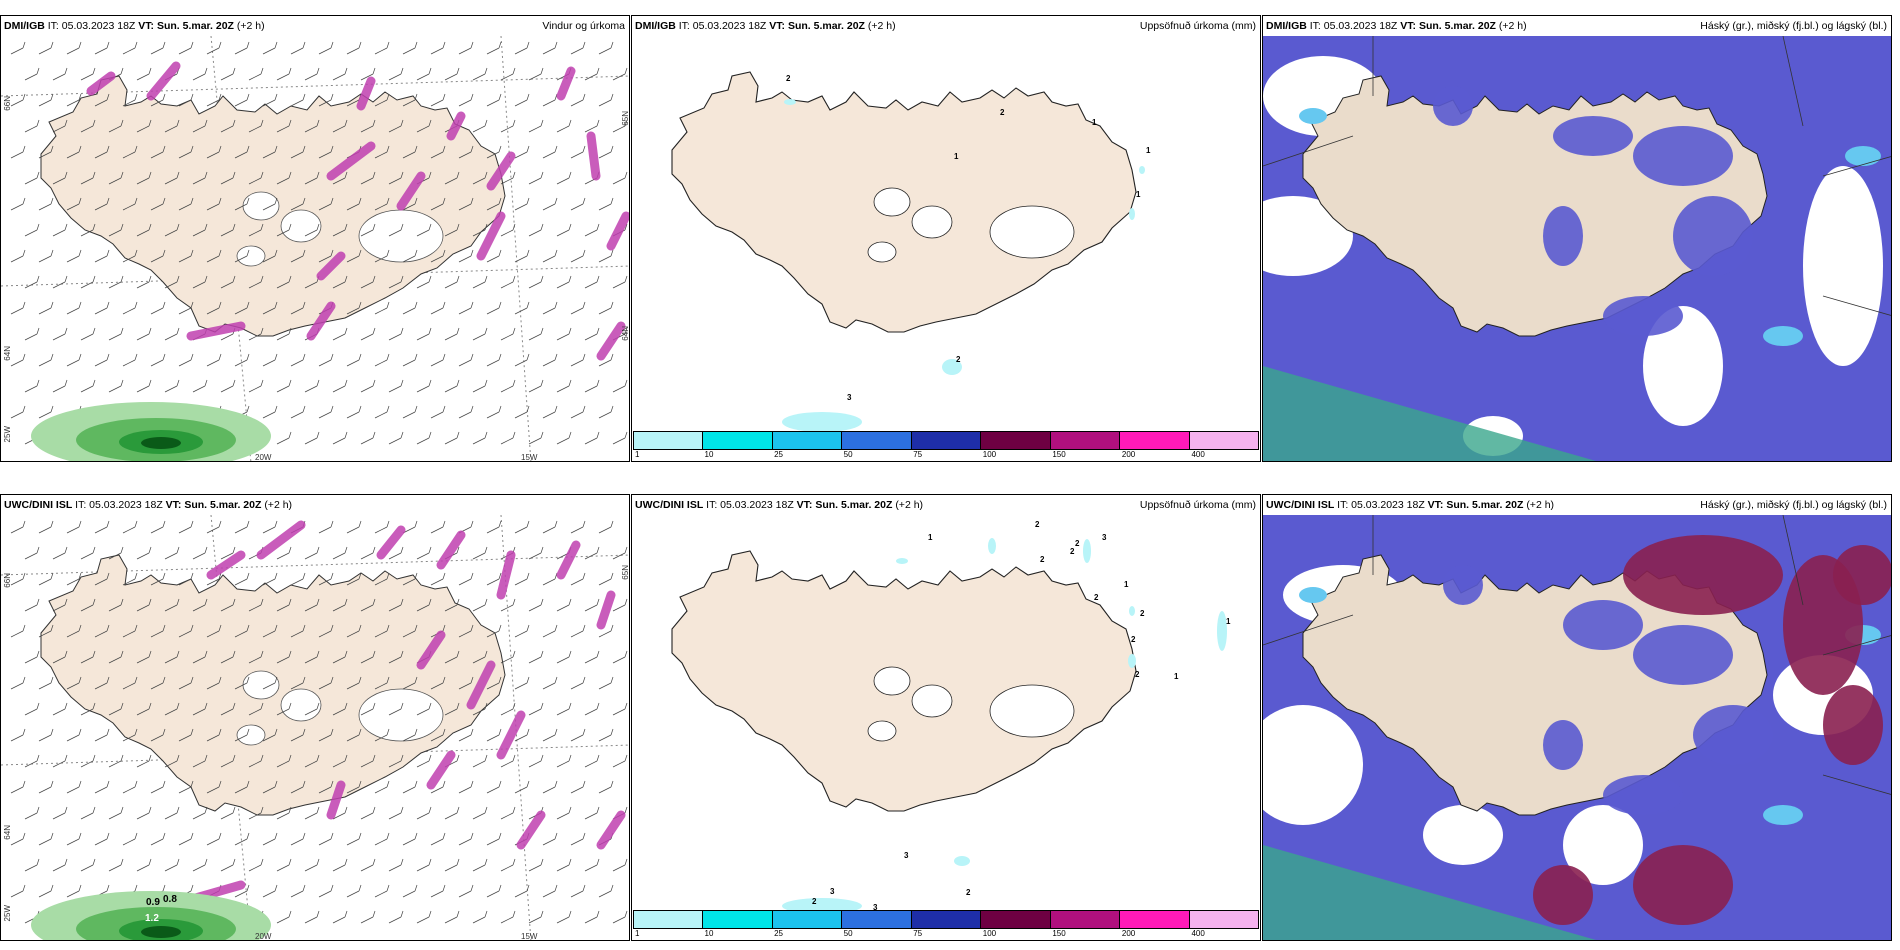 The image size is (1900, 950). I want to click on value-label: 0.6, so click(417, 569).